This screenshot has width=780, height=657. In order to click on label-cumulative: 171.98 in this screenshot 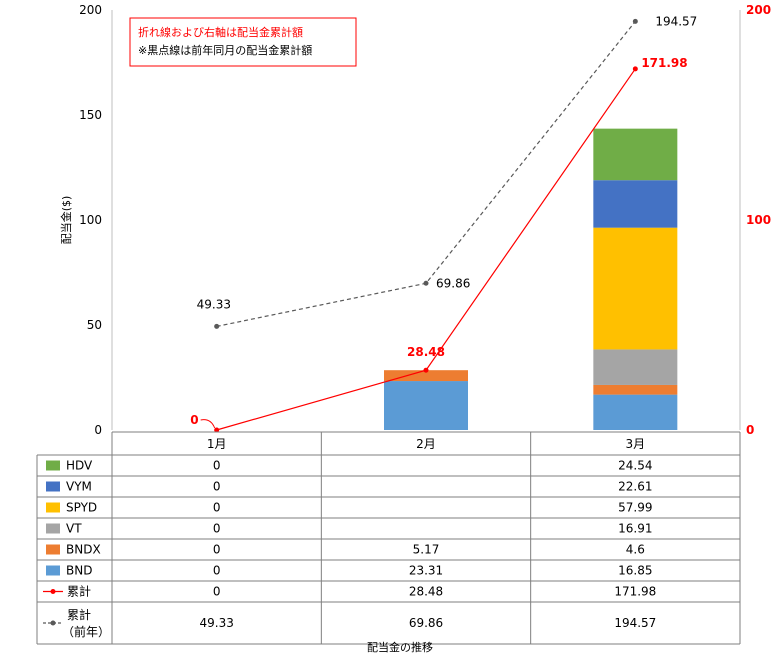, I will do `click(664, 63)`.